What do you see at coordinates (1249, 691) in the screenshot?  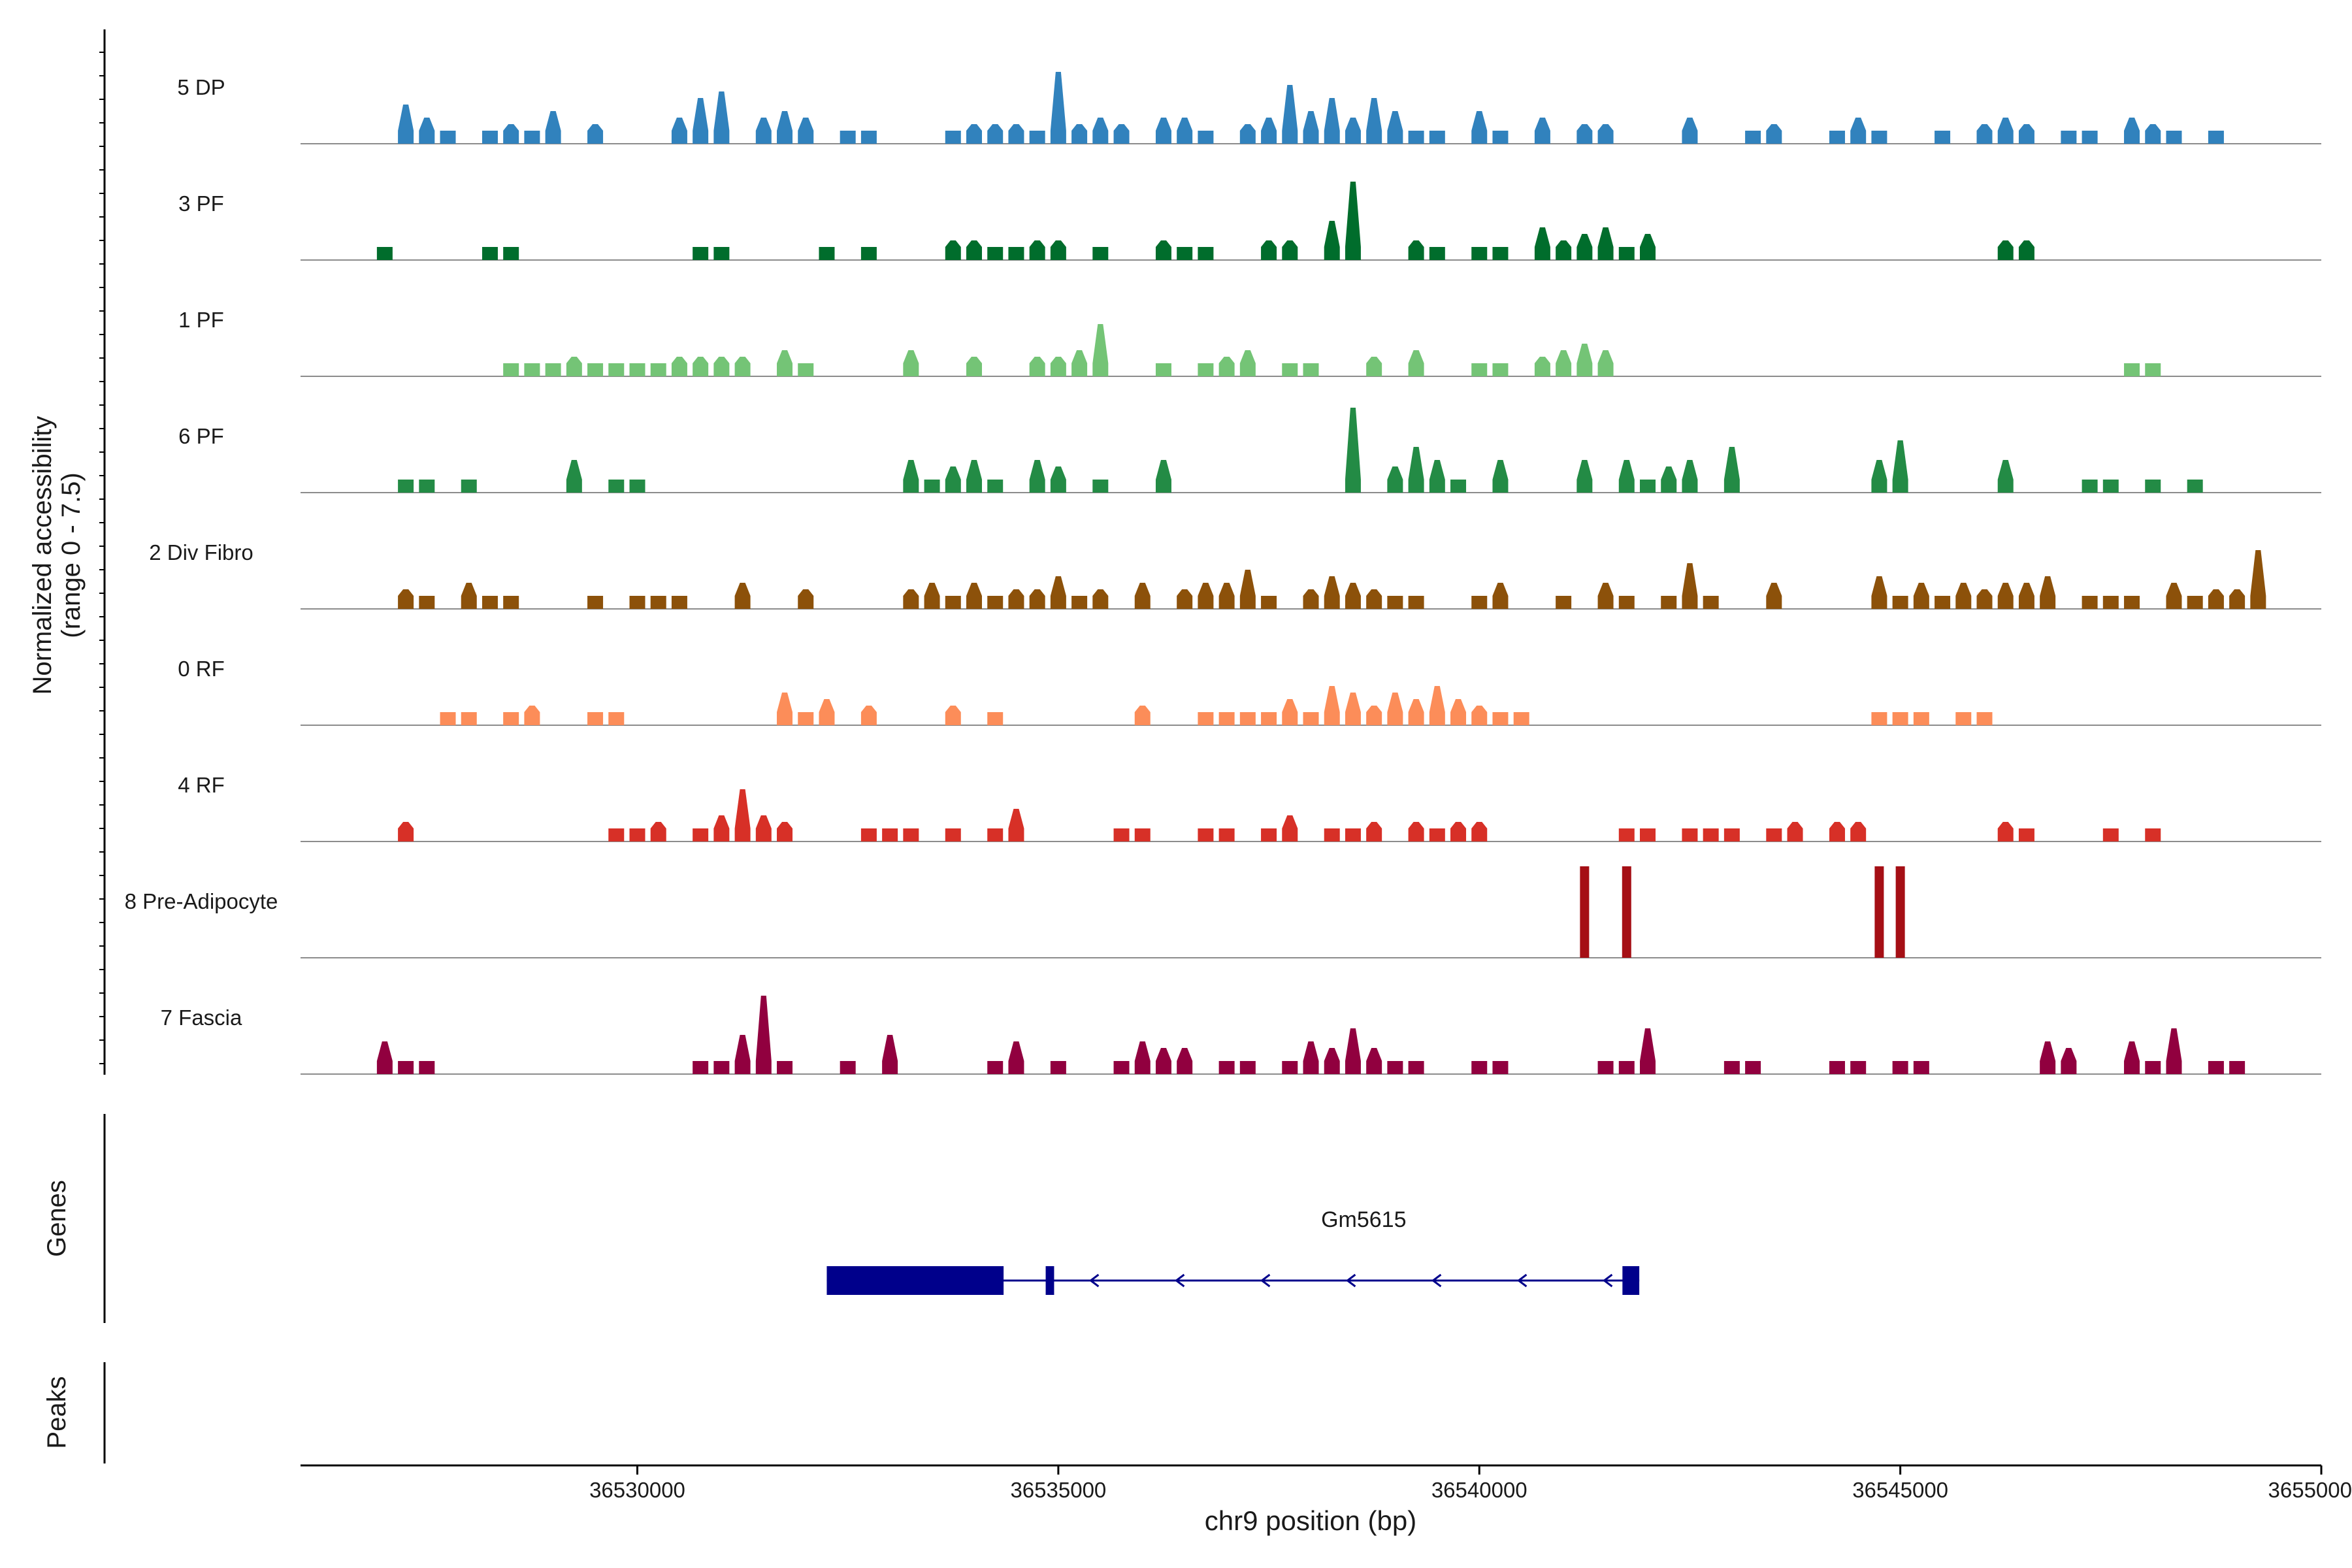 I see `track-0-rf: 0 RF` at bounding box center [1249, 691].